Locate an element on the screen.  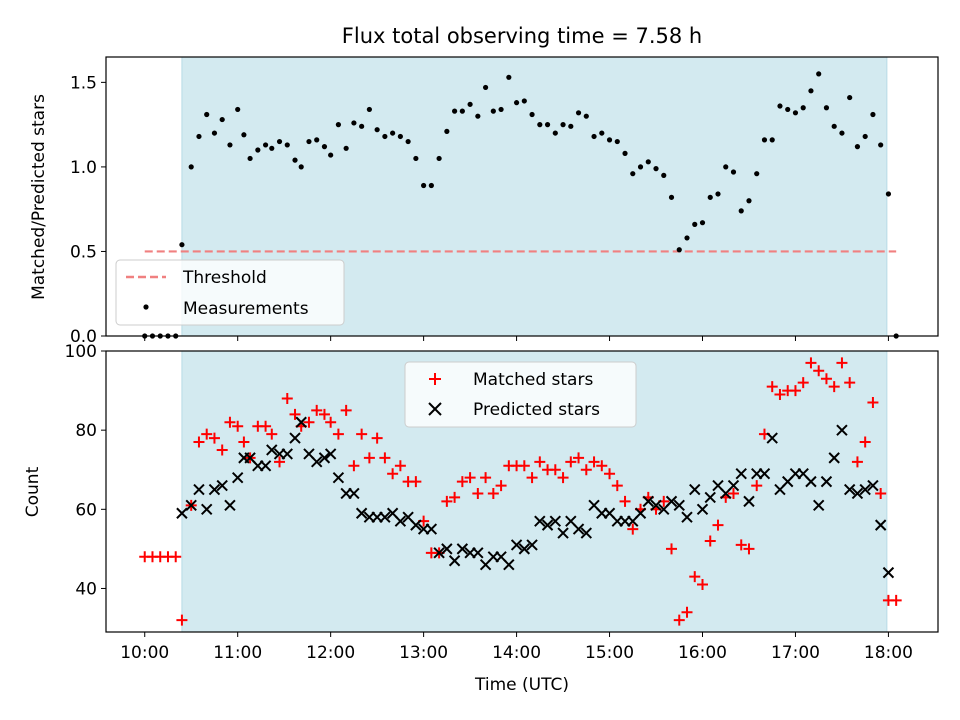
measurements-legend-swatch is located at coordinates (146, 307).